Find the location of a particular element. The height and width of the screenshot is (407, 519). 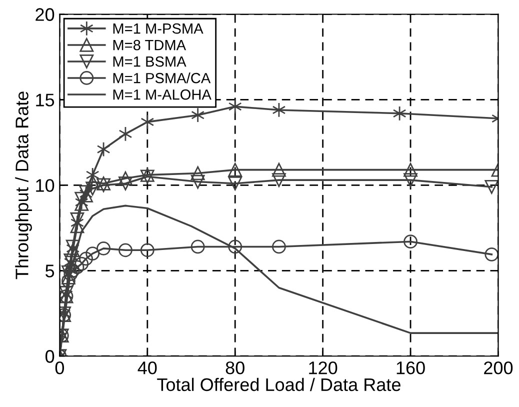

x-tick-label: 40 is located at coordinates (147, 367).